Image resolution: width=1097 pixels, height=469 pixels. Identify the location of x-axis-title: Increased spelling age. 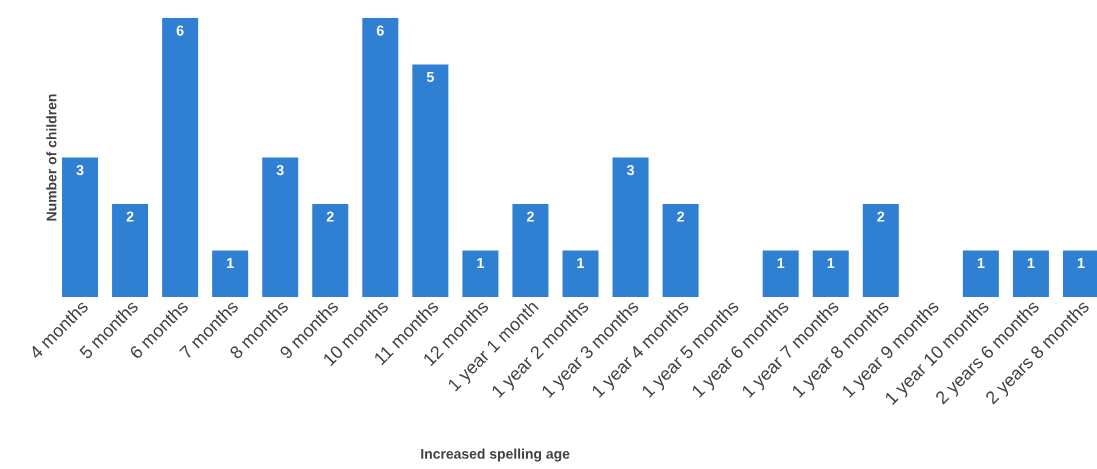
(495, 455).